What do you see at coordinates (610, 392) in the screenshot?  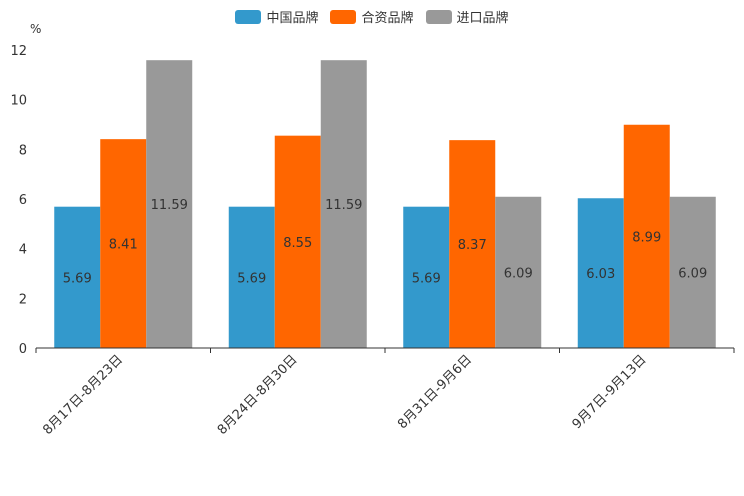 I see `x-tick-label: 9月7日-9月13日` at bounding box center [610, 392].